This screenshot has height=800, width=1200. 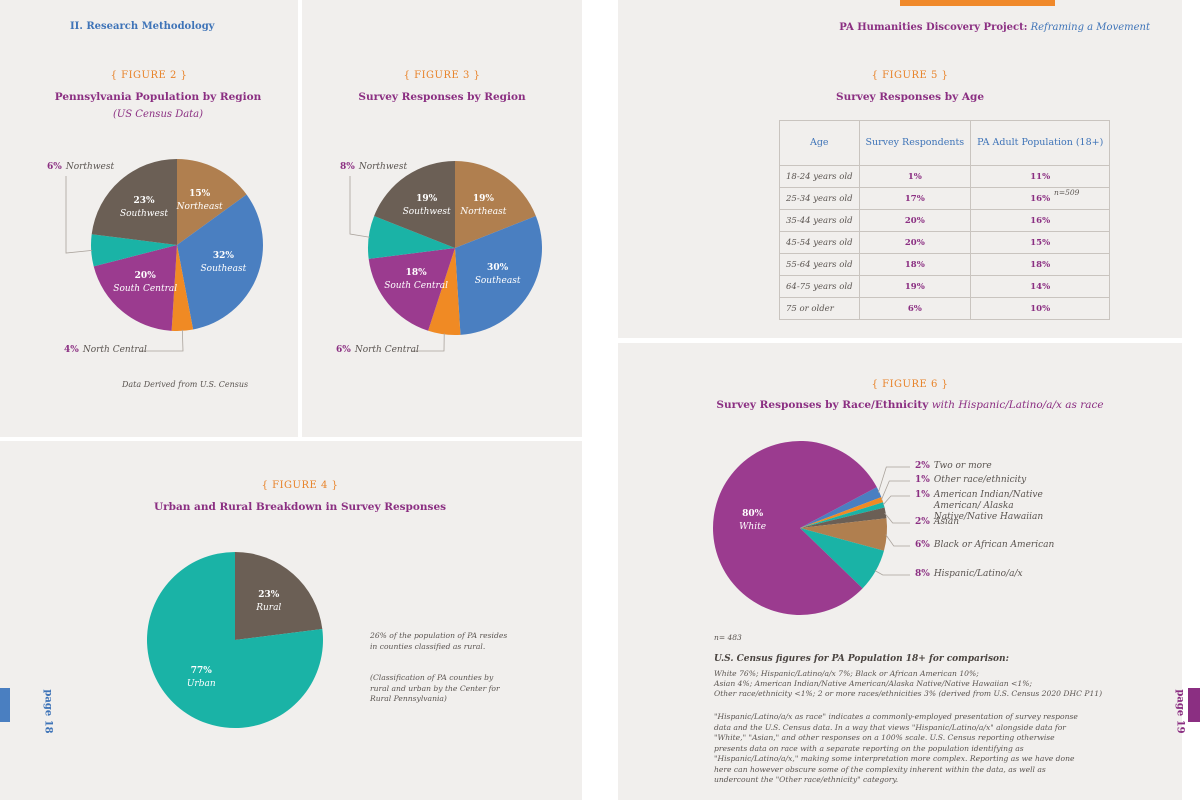 What do you see at coordinates (145, 289) in the screenshot?
I see `slice-category-label: South Central` at bounding box center [145, 289].